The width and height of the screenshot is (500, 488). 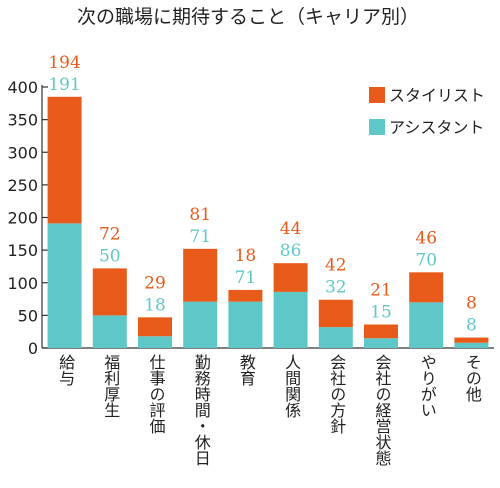 I want to click on data-label-assistant: 50, so click(x=110, y=256).